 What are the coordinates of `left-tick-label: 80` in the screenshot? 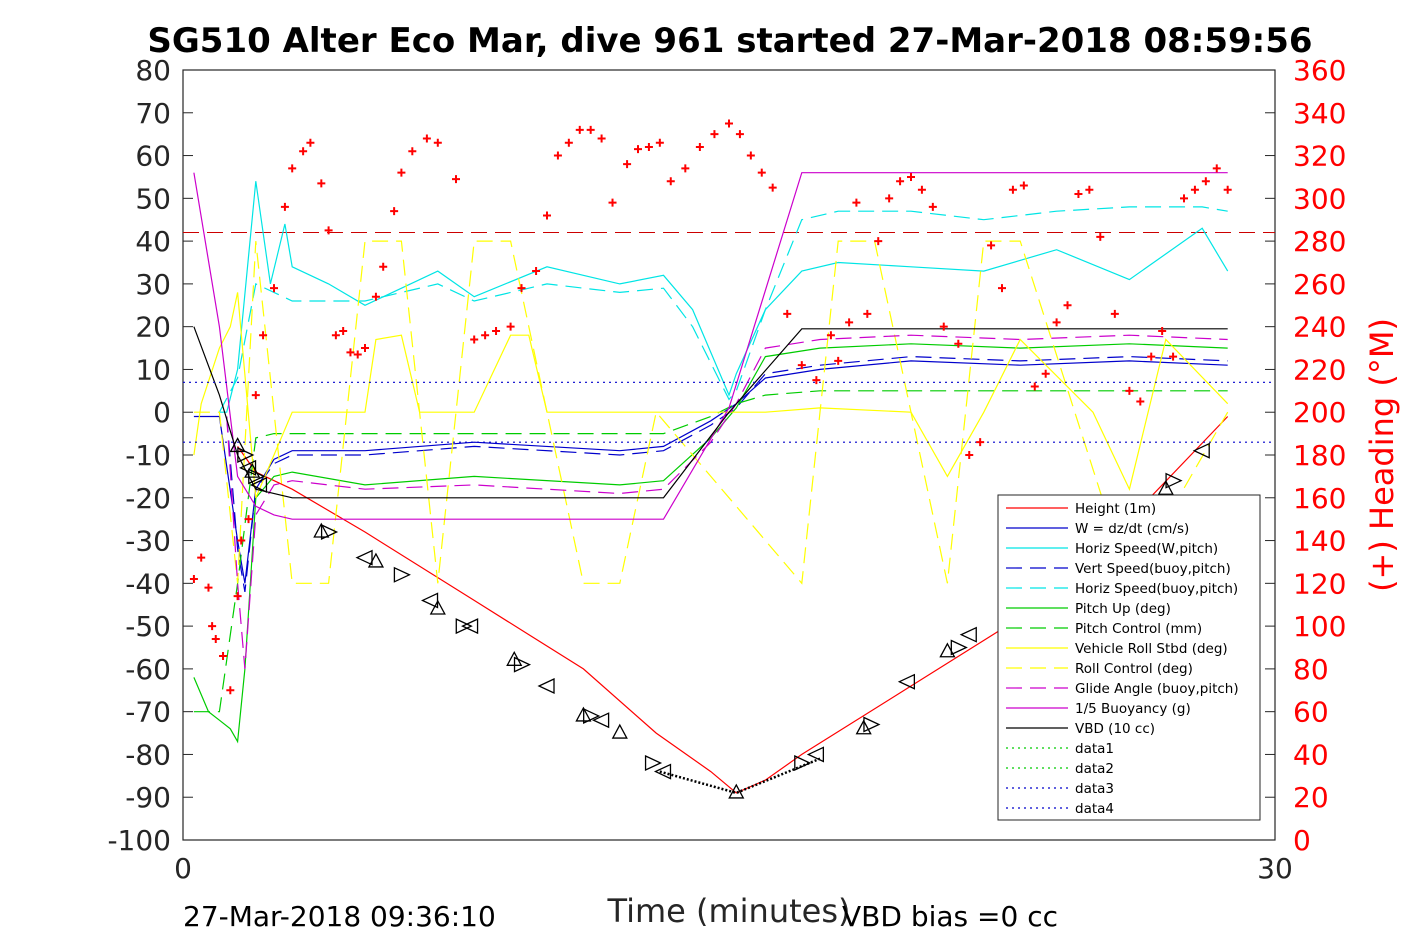 It's located at (153, 70).